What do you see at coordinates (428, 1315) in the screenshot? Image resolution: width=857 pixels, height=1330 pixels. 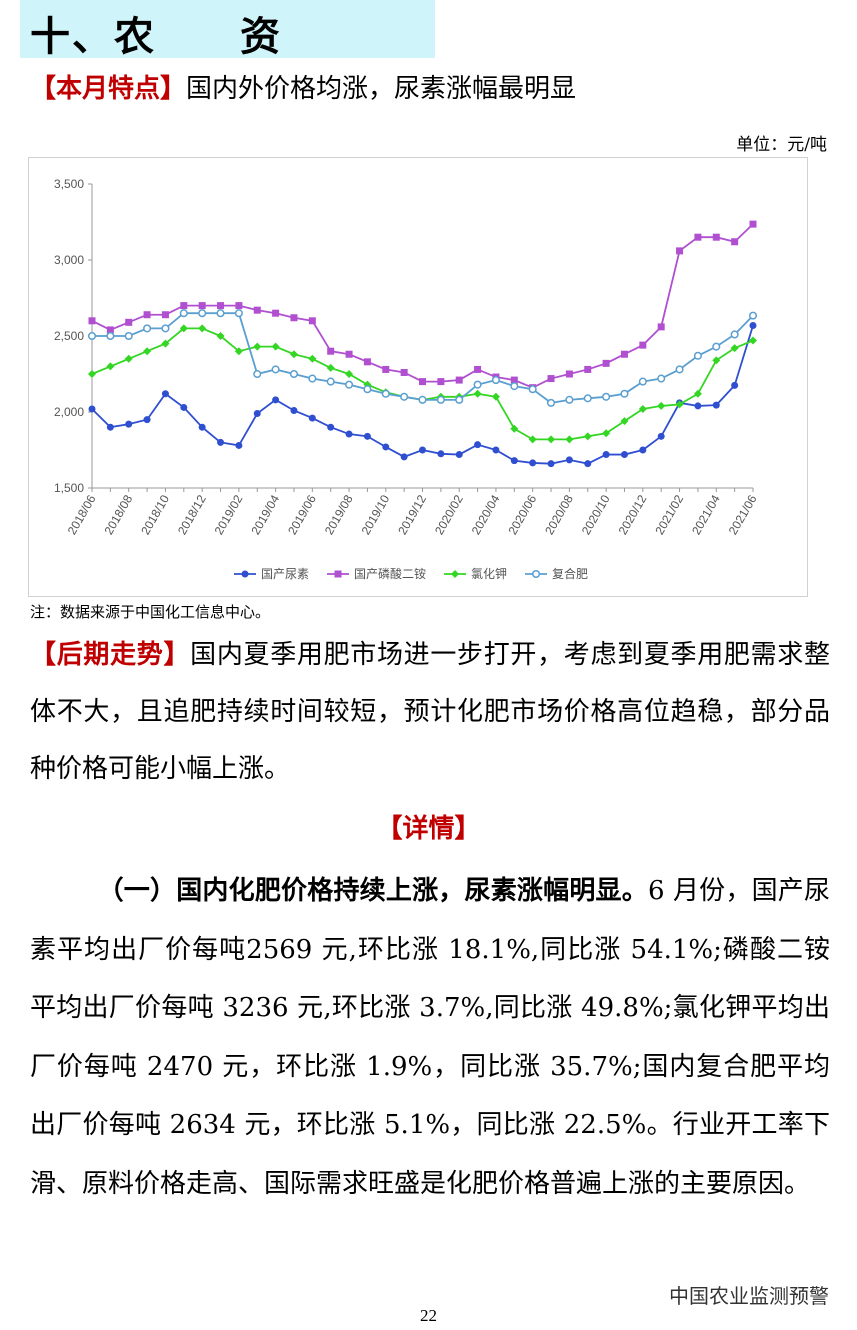 I see `page-number: 22` at bounding box center [428, 1315].